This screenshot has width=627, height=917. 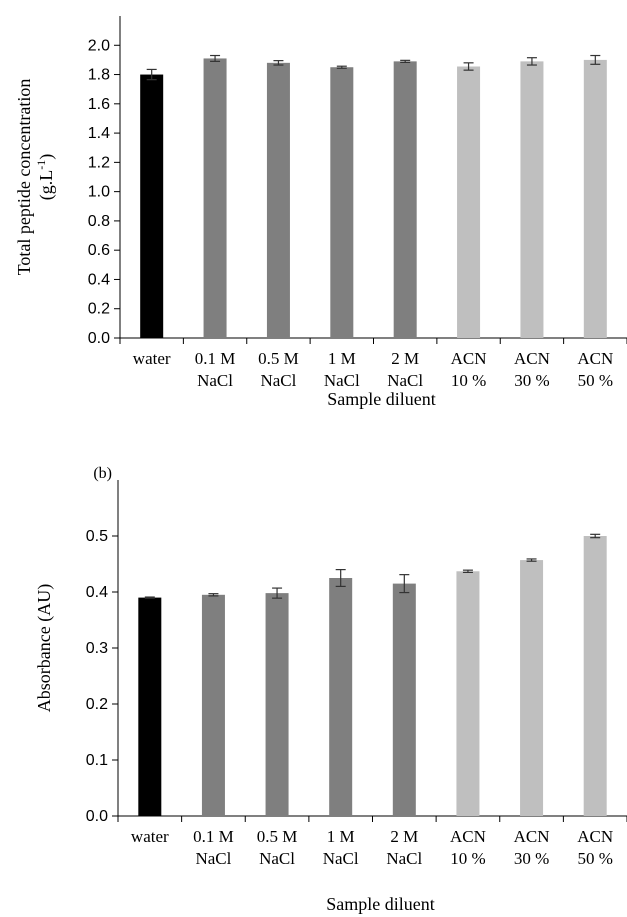 What do you see at coordinates (99, 104) in the screenshot?
I see `y-tick-label: 1.6` at bounding box center [99, 104].